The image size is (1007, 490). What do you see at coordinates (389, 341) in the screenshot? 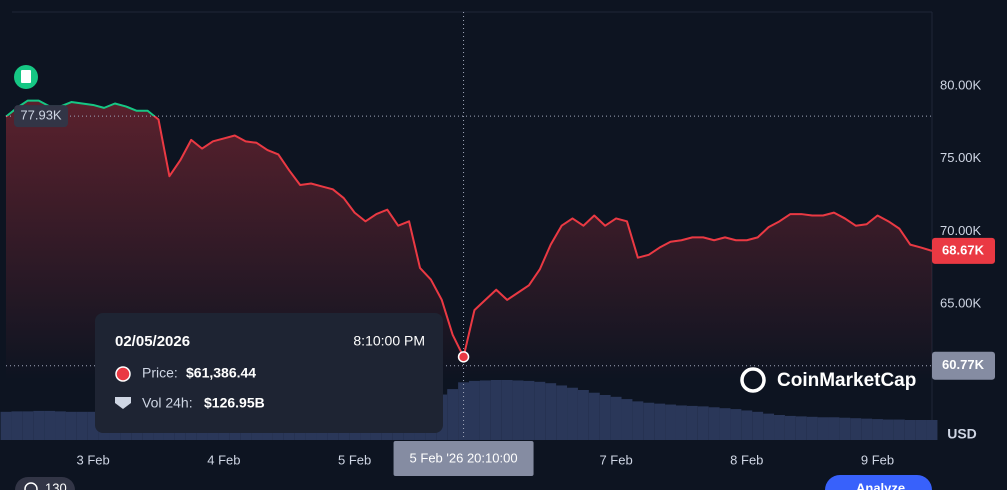
I see `tooltip-time: 8:10:00 PM` at bounding box center [389, 341].